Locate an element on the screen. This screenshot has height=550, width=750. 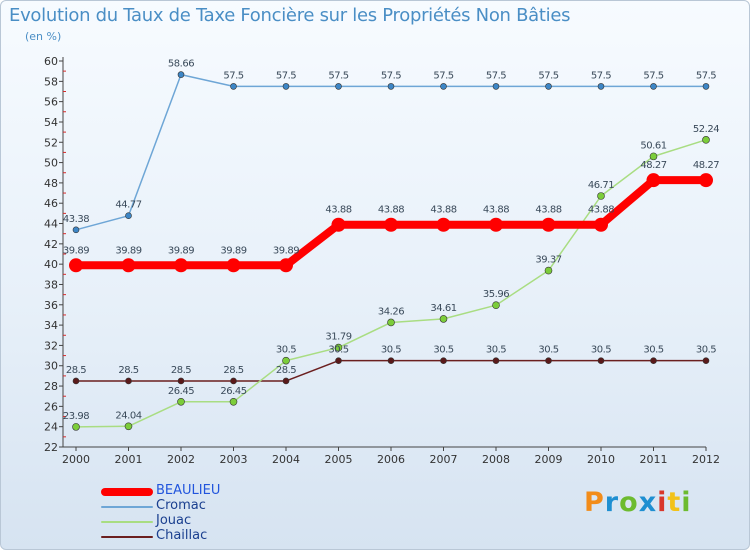
data-label-cromac: 43.38 is located at coordinates (76, 219).